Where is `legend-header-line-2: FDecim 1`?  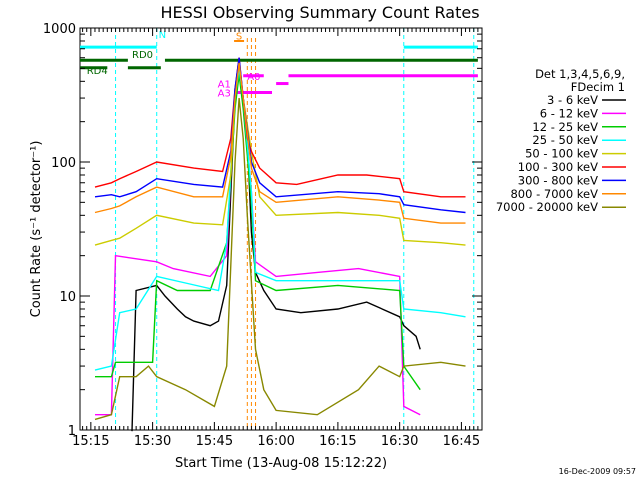 legend-header-line-2: FDecim 1 is located at coordinates (598, 87).